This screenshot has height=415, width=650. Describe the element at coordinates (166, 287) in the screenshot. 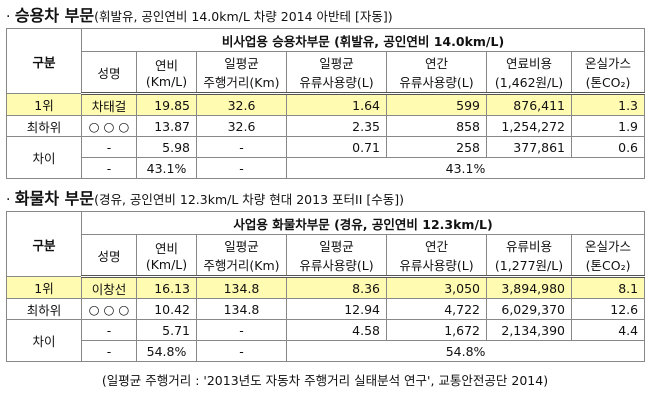

I see `cell: 16.13` at that location.